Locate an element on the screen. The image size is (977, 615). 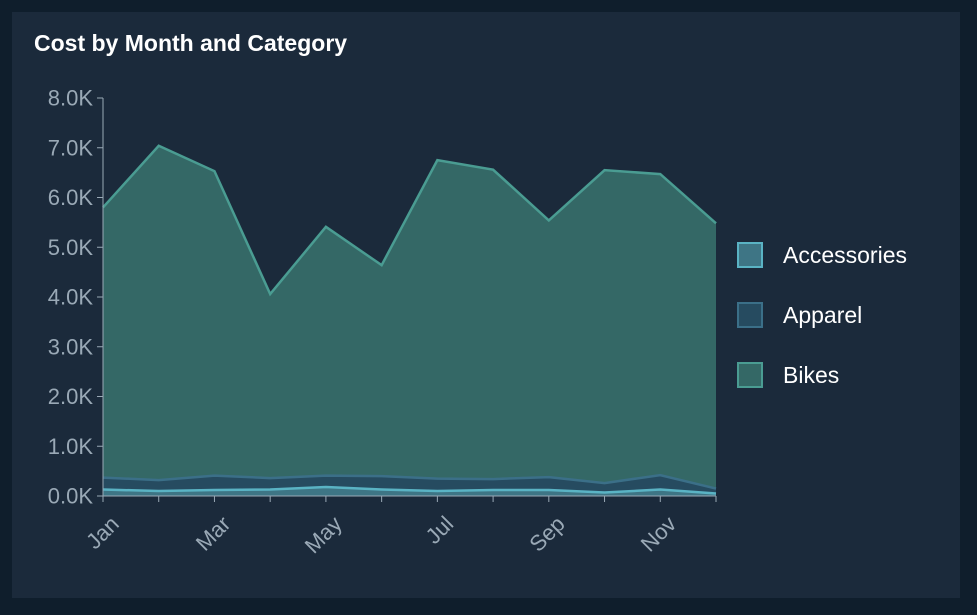
x-tick-label: Jan is located at coordinates (102, 532).